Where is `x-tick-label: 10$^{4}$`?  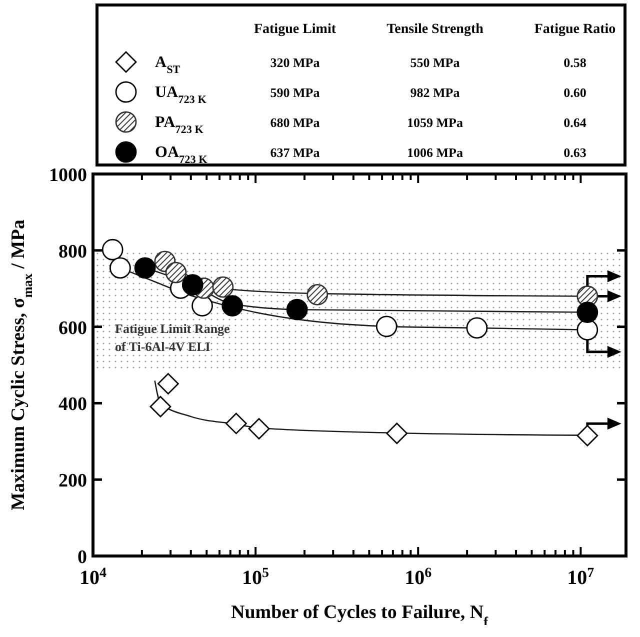
x-tick-label: 10$^{4}$ is located at coordinates (93, 577).